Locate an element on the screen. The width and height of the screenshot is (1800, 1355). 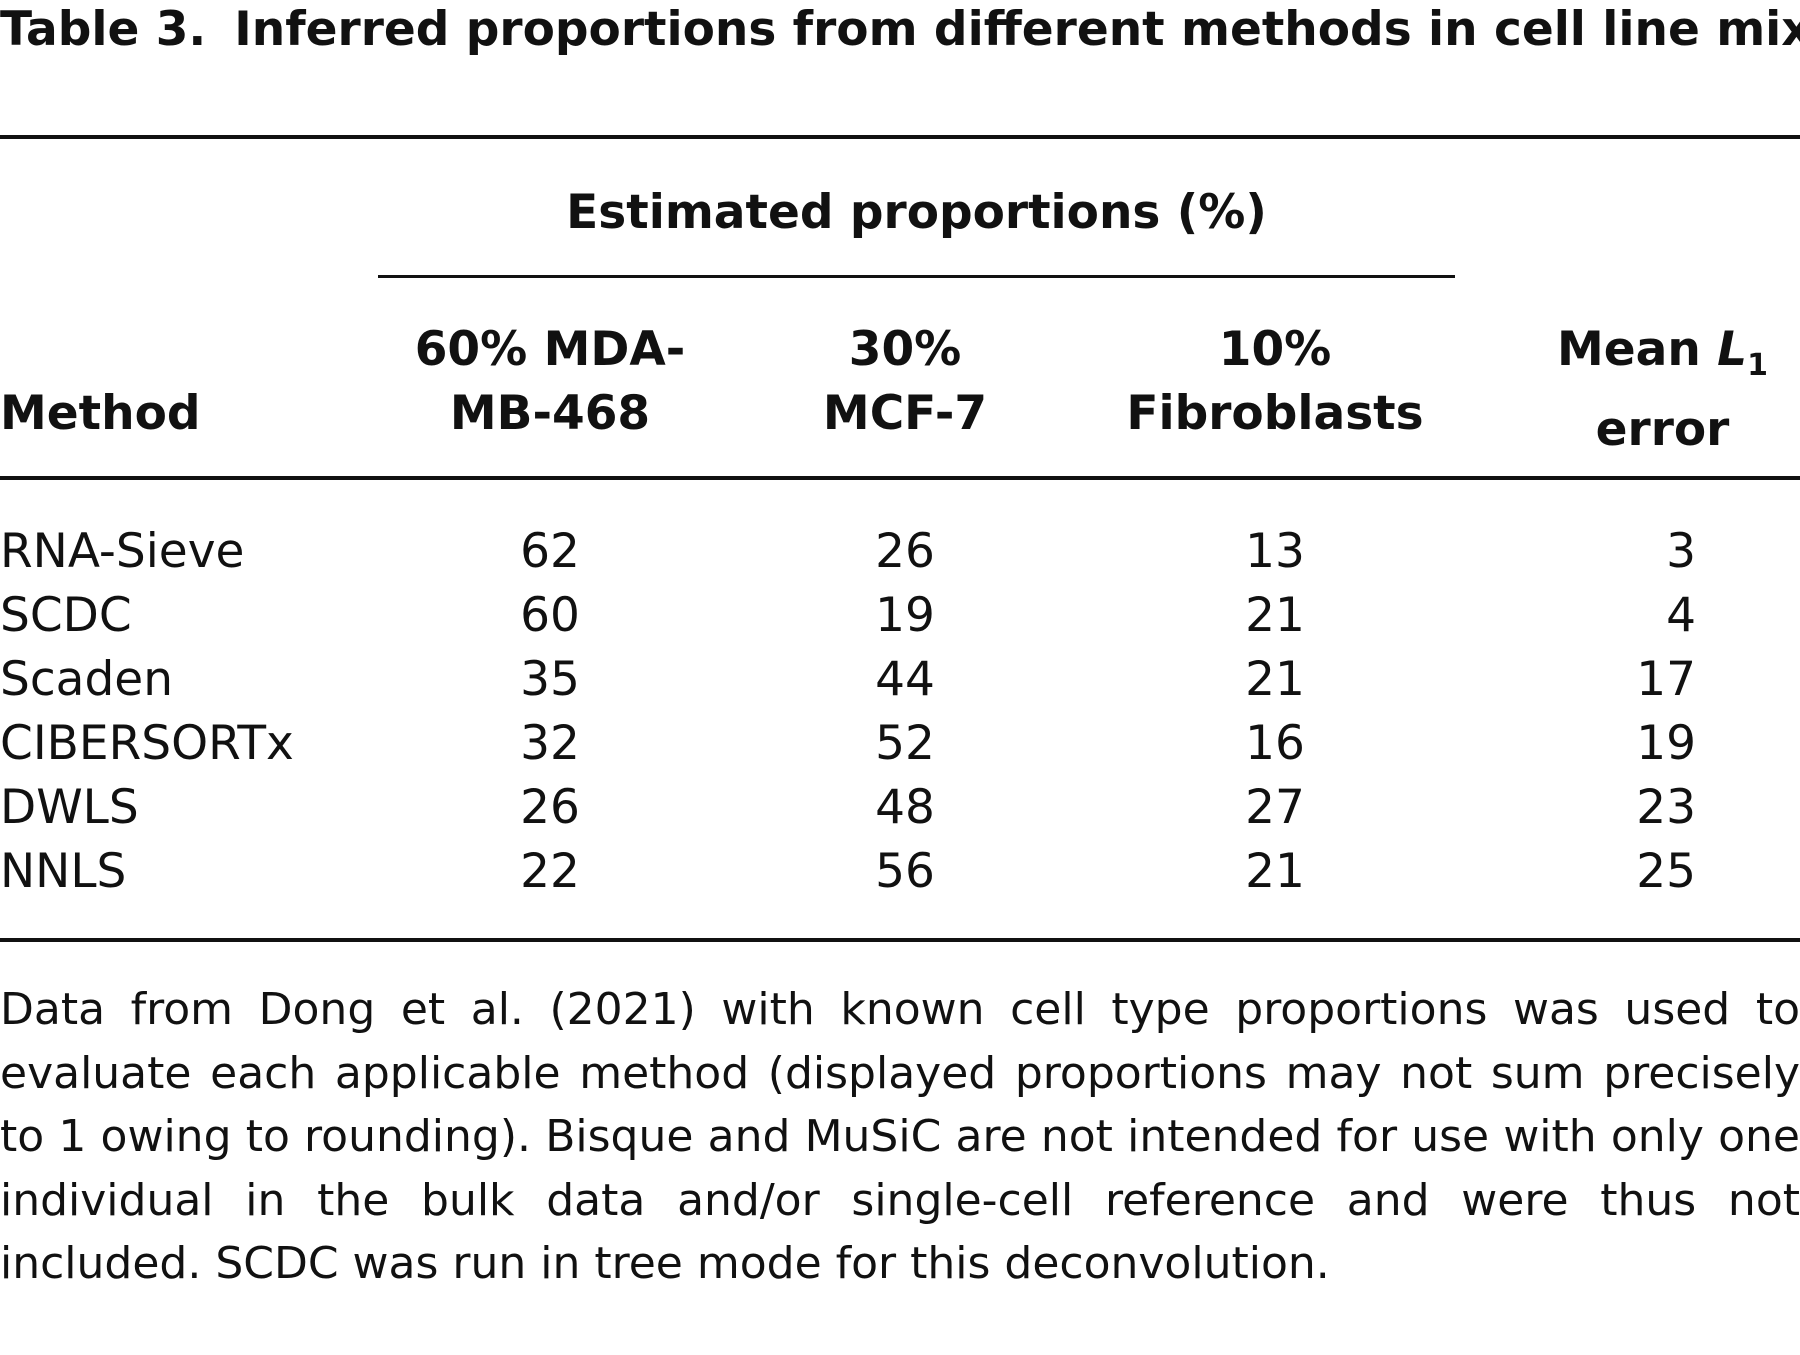
cell-fib: 16 is located at coordinates (1275, 743).